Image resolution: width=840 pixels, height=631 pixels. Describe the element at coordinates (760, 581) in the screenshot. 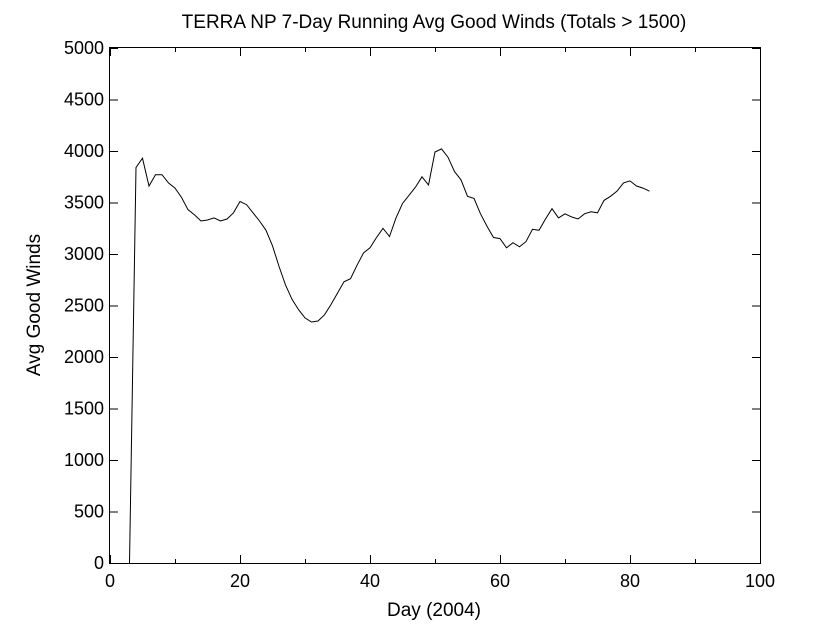

I see `x-tick-label: 100` at that location.